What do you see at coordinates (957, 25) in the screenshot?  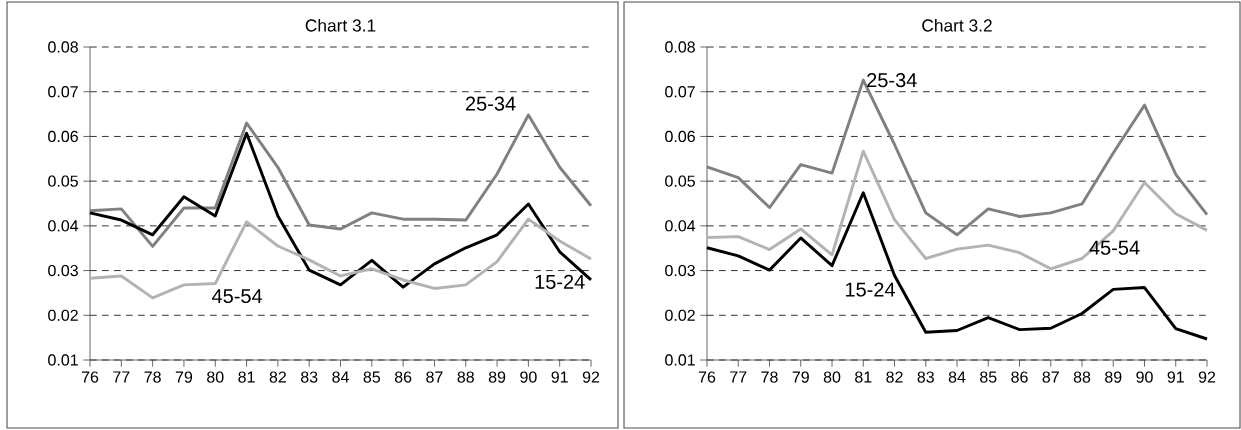 I see `chart-title: Chart 3.2` at bounding box center [957, 25].